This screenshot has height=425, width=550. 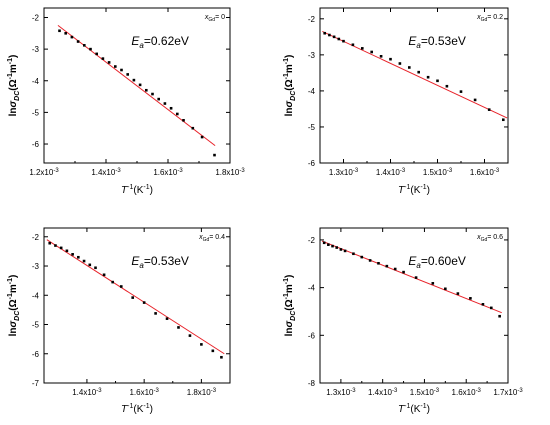 I want to click on ylabel-sub: DC, so click(x=293, y=315).